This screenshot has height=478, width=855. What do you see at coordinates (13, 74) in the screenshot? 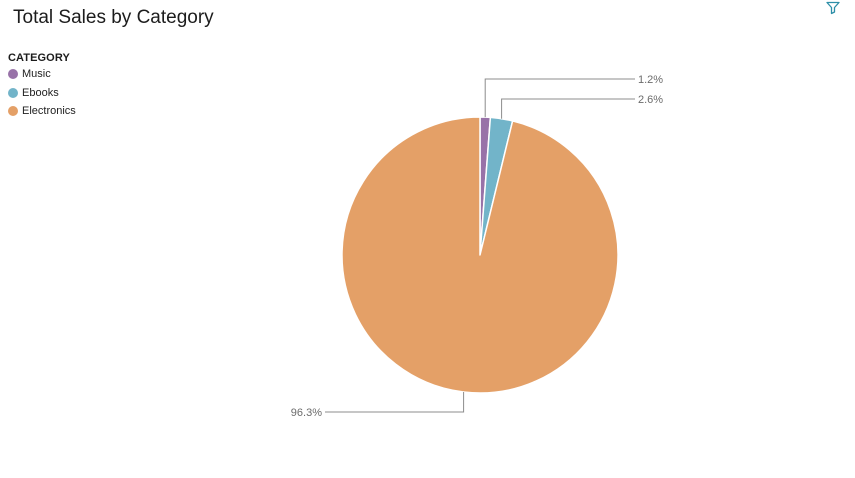
I see `legend-swatch-music` at bounding box center [13, 74].